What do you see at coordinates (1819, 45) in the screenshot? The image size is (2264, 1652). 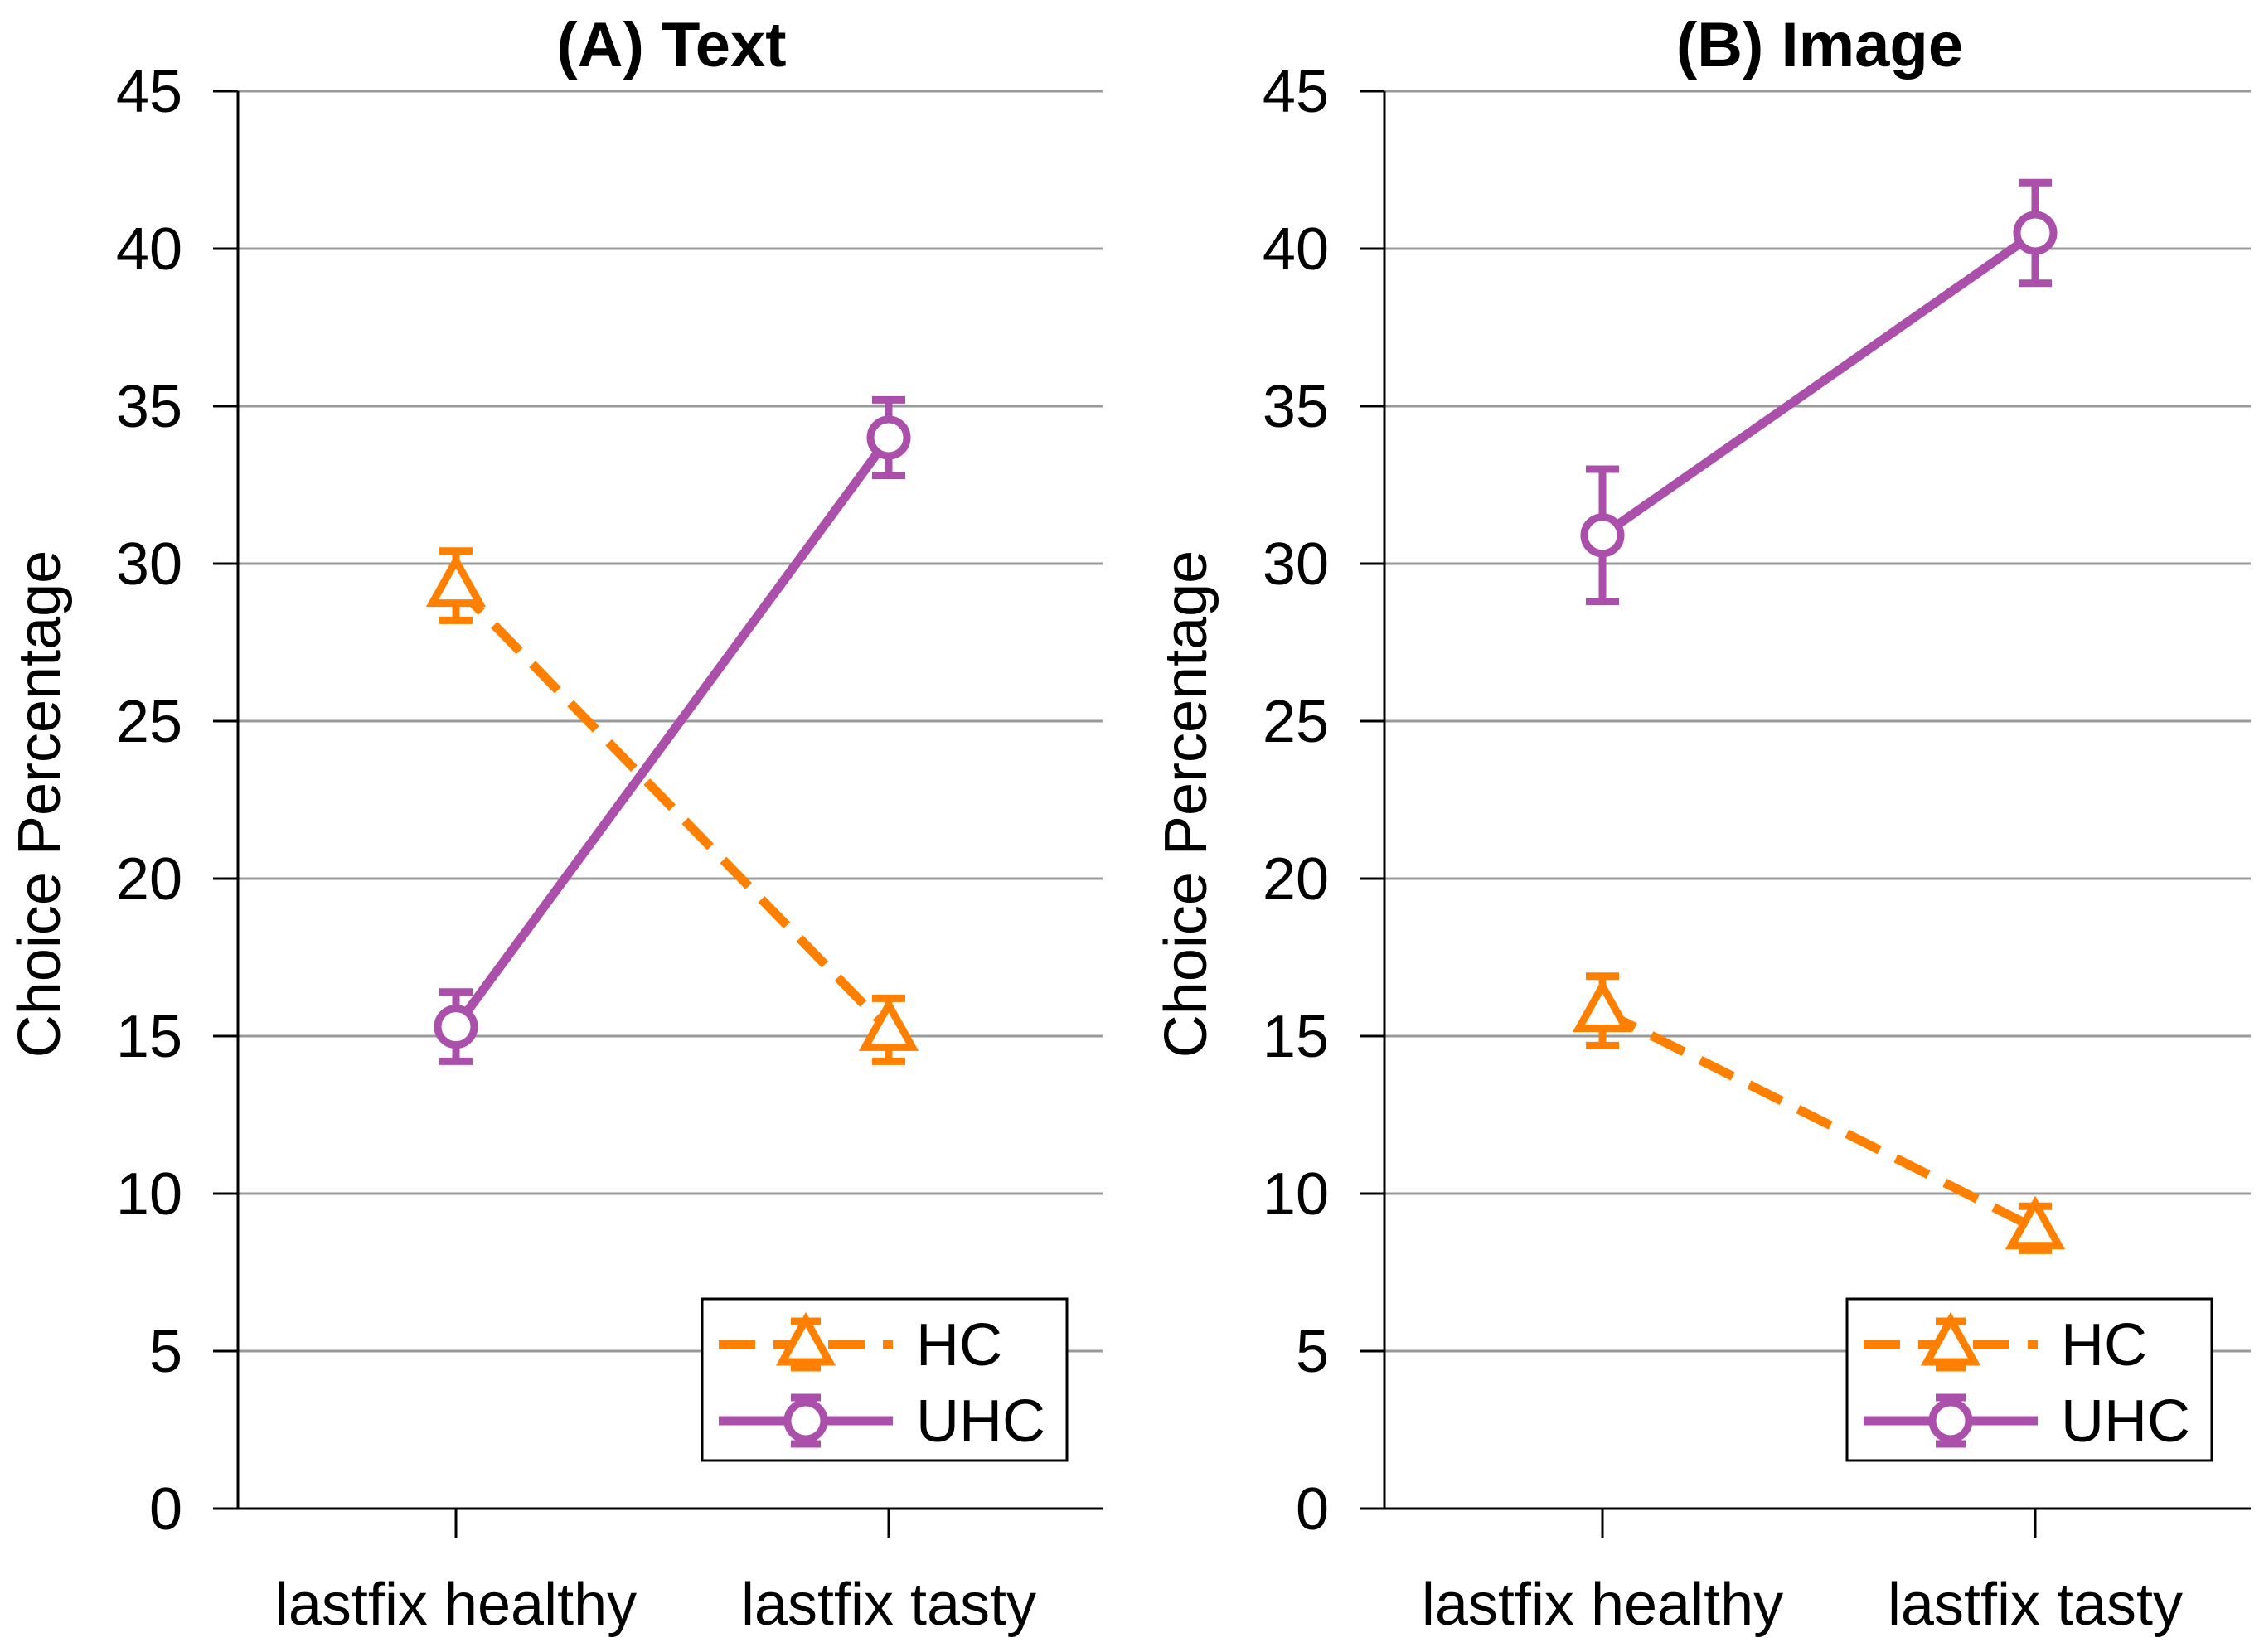 I see `chart-title: (B) Image` at bounding box center [1819, 45].